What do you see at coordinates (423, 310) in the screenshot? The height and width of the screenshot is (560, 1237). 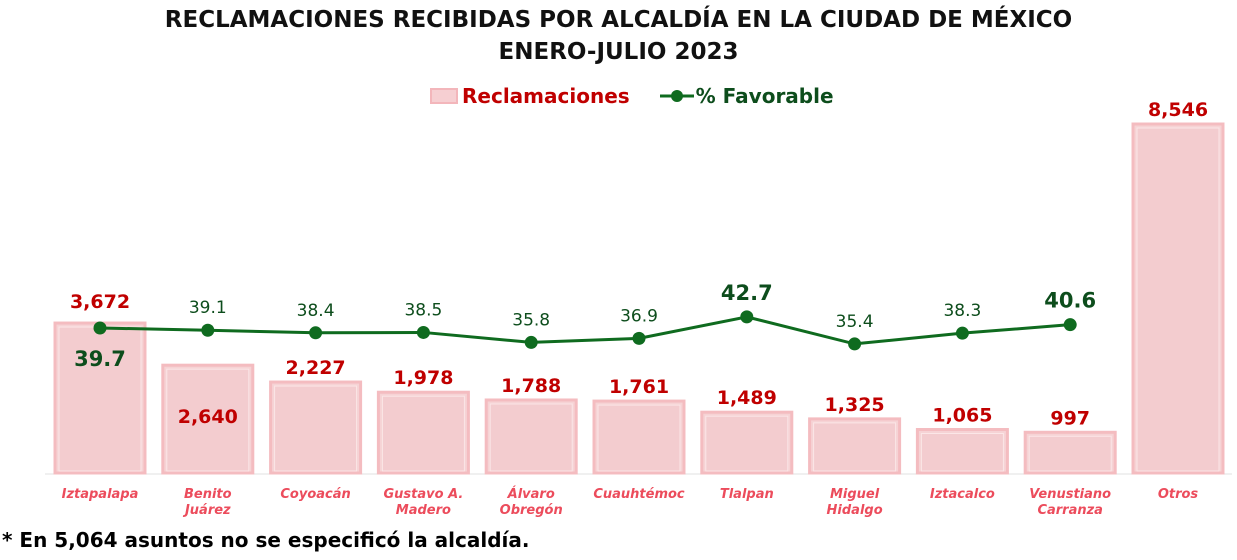 I see `favorable-label-3: 38.5` at bounding box center [423, 310].